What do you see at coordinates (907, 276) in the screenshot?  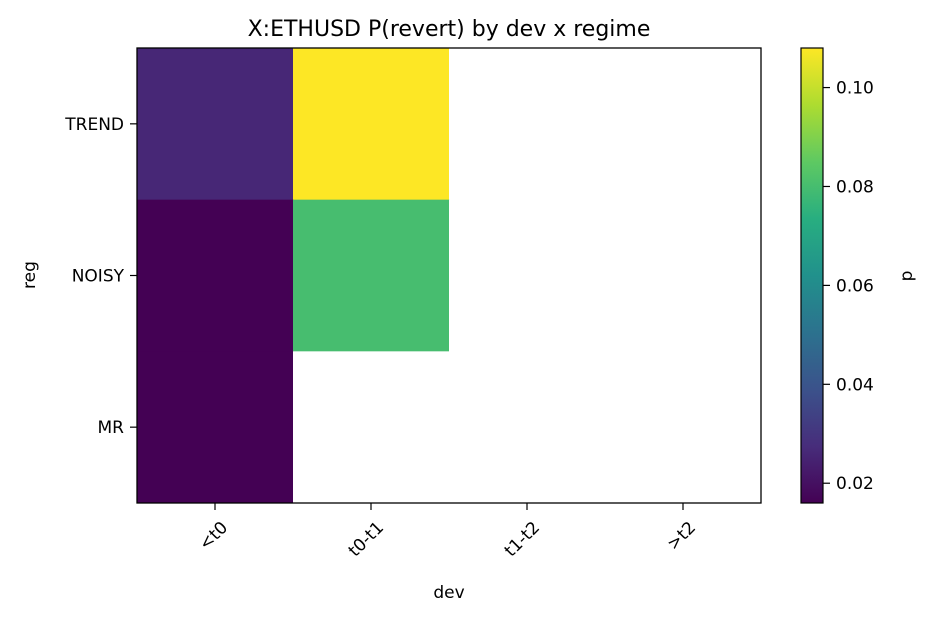 I see `colorbar-label: p` at bounding box center [907, 276].